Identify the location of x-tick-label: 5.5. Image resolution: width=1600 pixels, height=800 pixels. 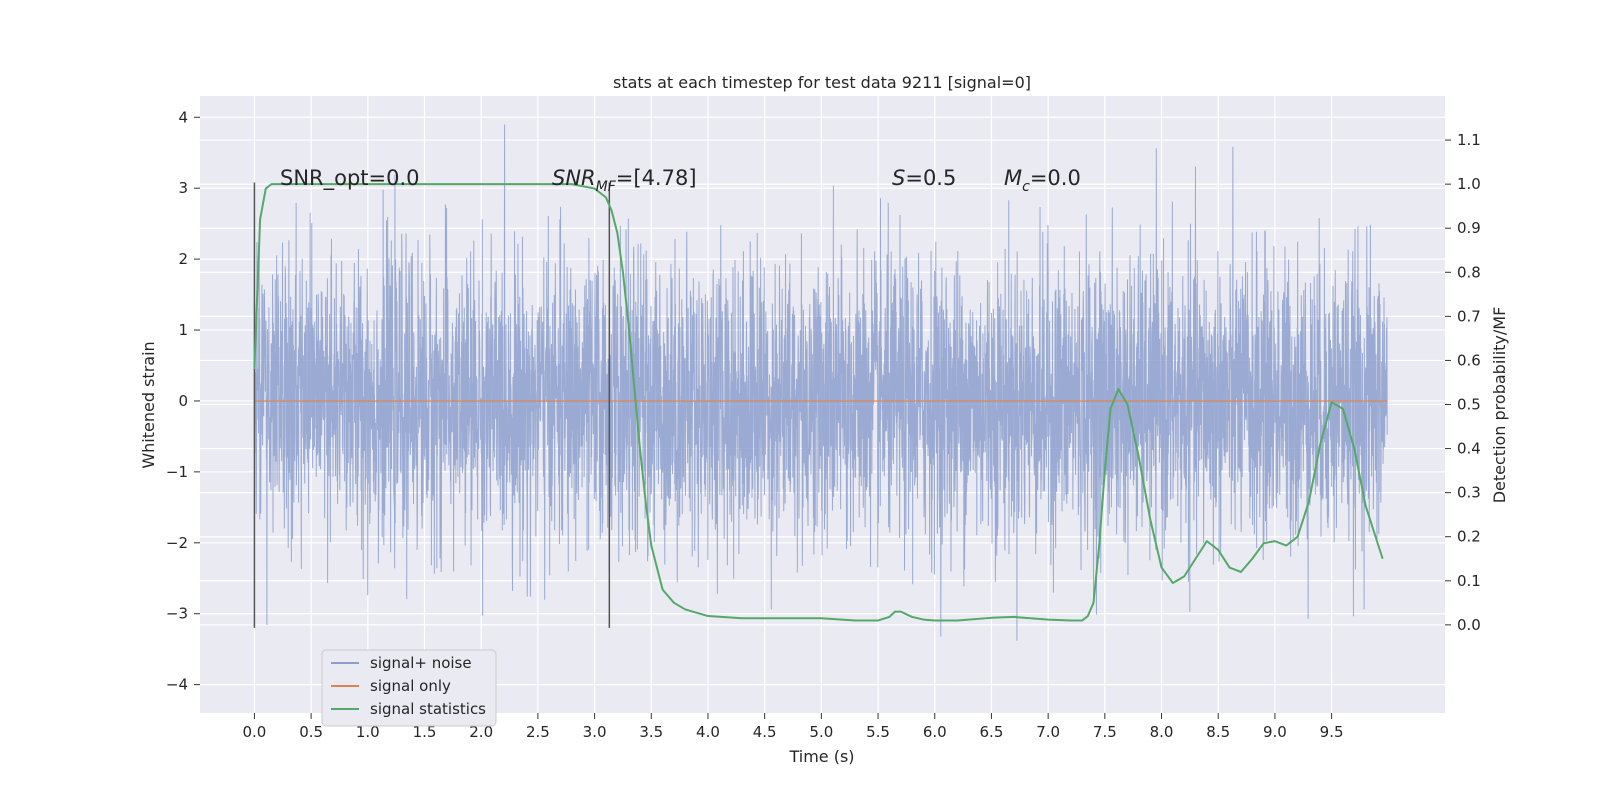
(878, 732).